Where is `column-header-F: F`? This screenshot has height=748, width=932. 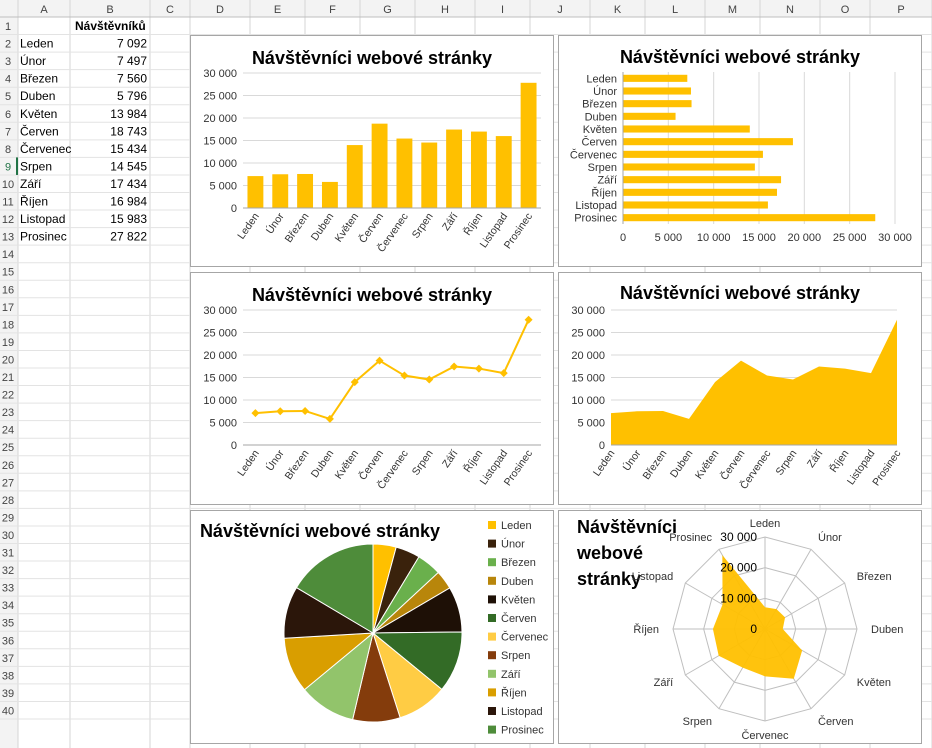 column-header-F: F is located at coordinates (332, 10).